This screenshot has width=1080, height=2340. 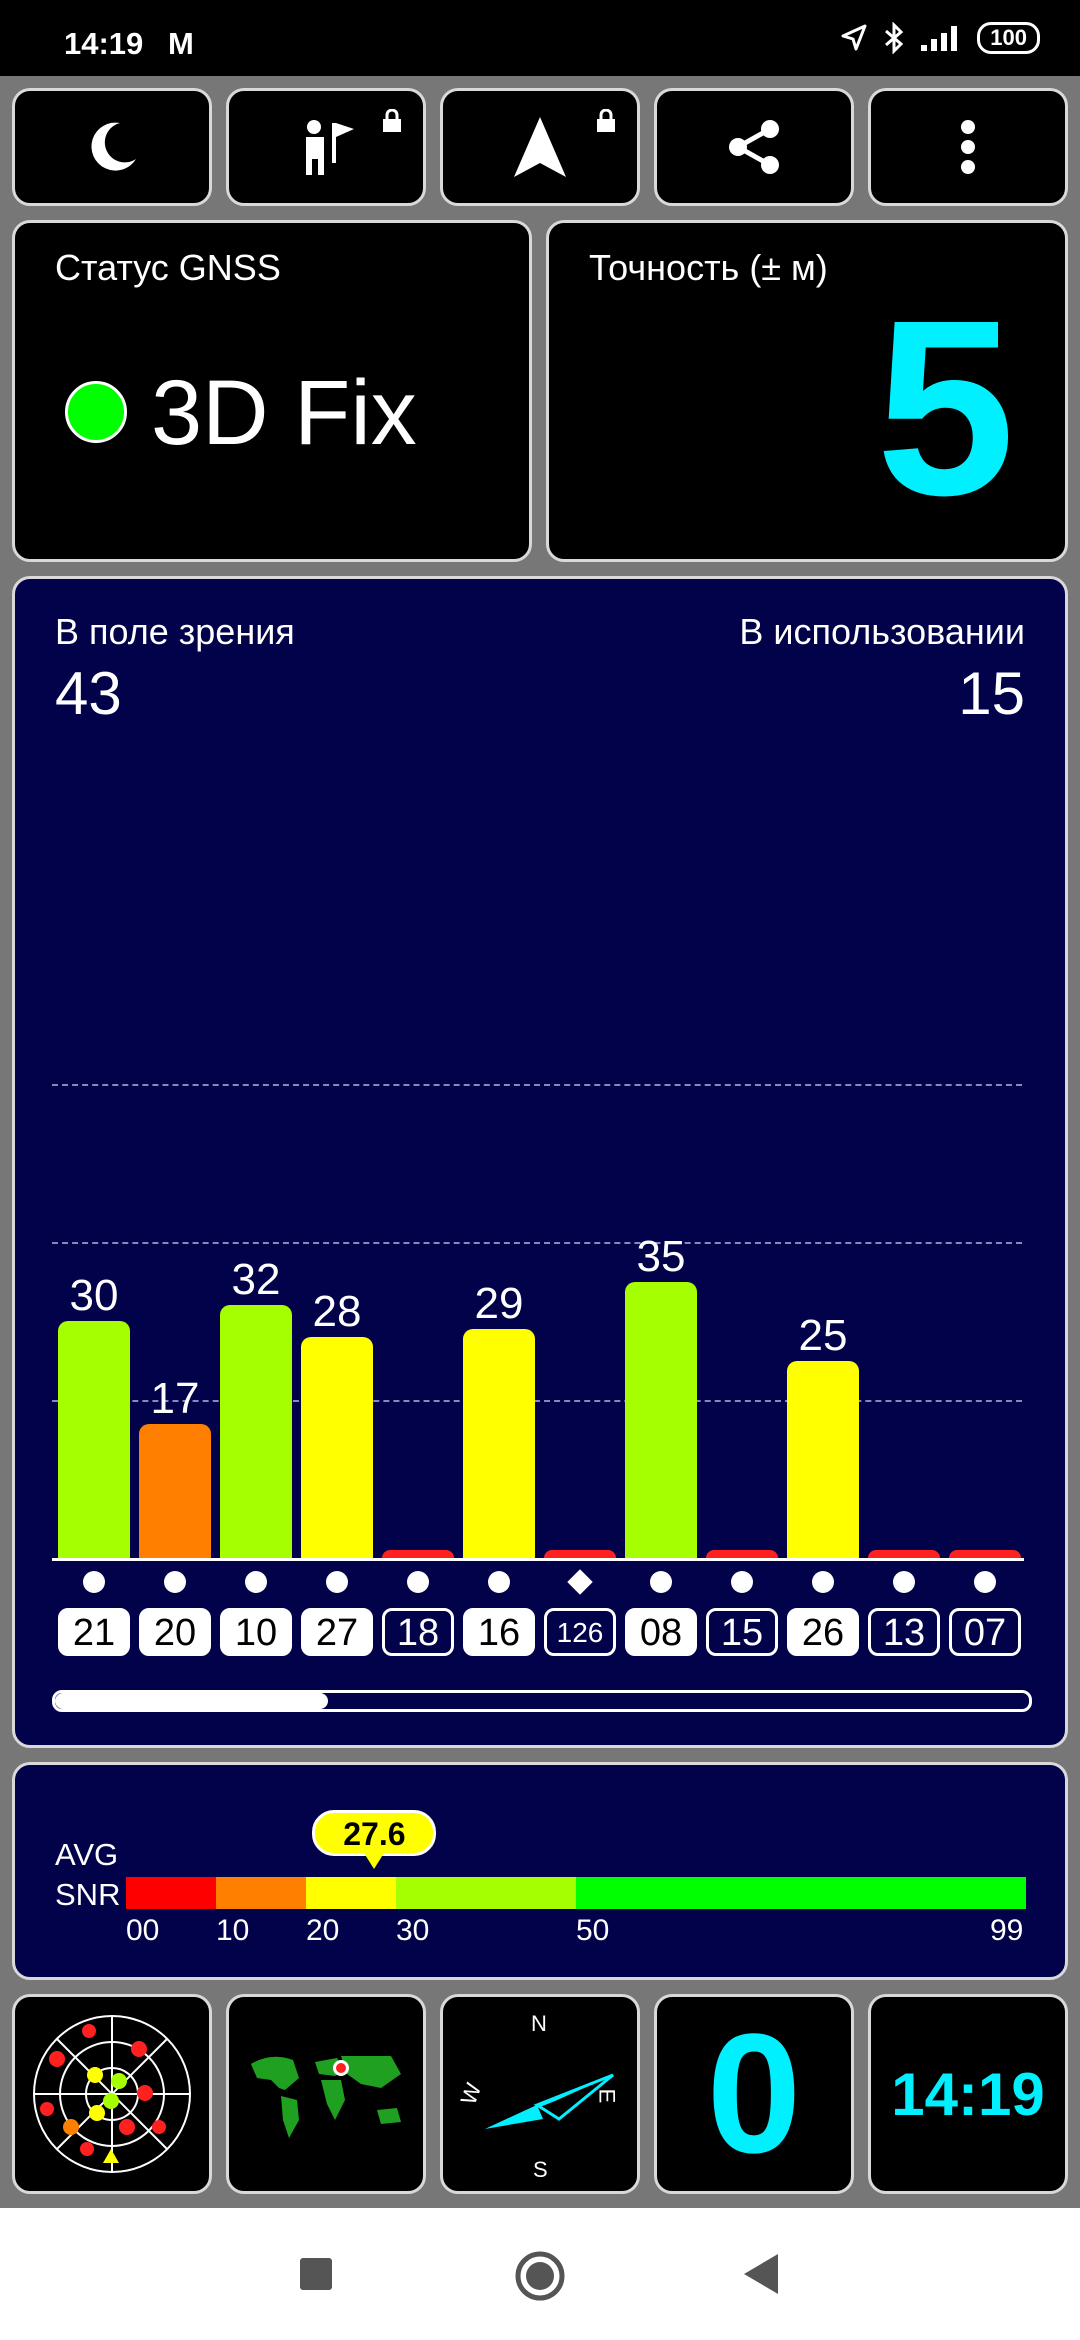 I want to click on satellite-prn-label: 126, so click(x=580, y=1632).